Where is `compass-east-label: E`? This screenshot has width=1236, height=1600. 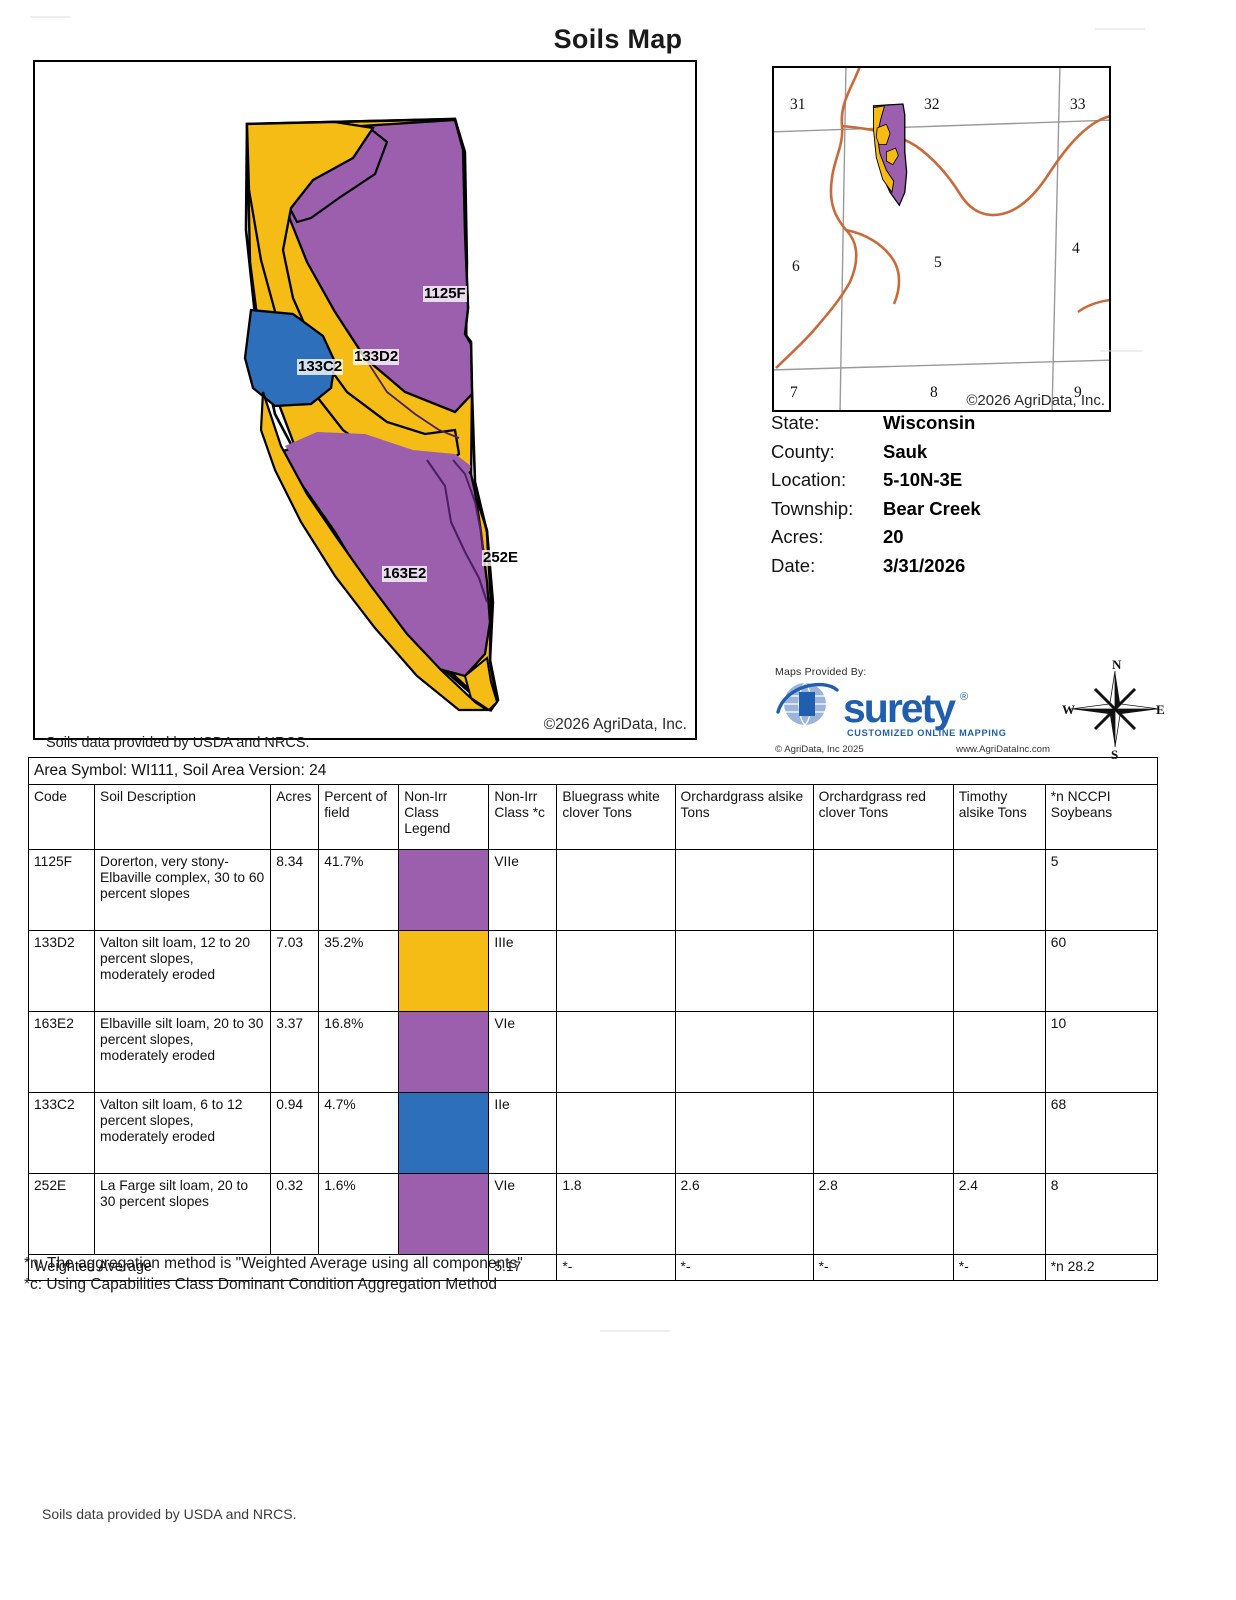
compass-east-label: E is located at coordinates (1160, 709).